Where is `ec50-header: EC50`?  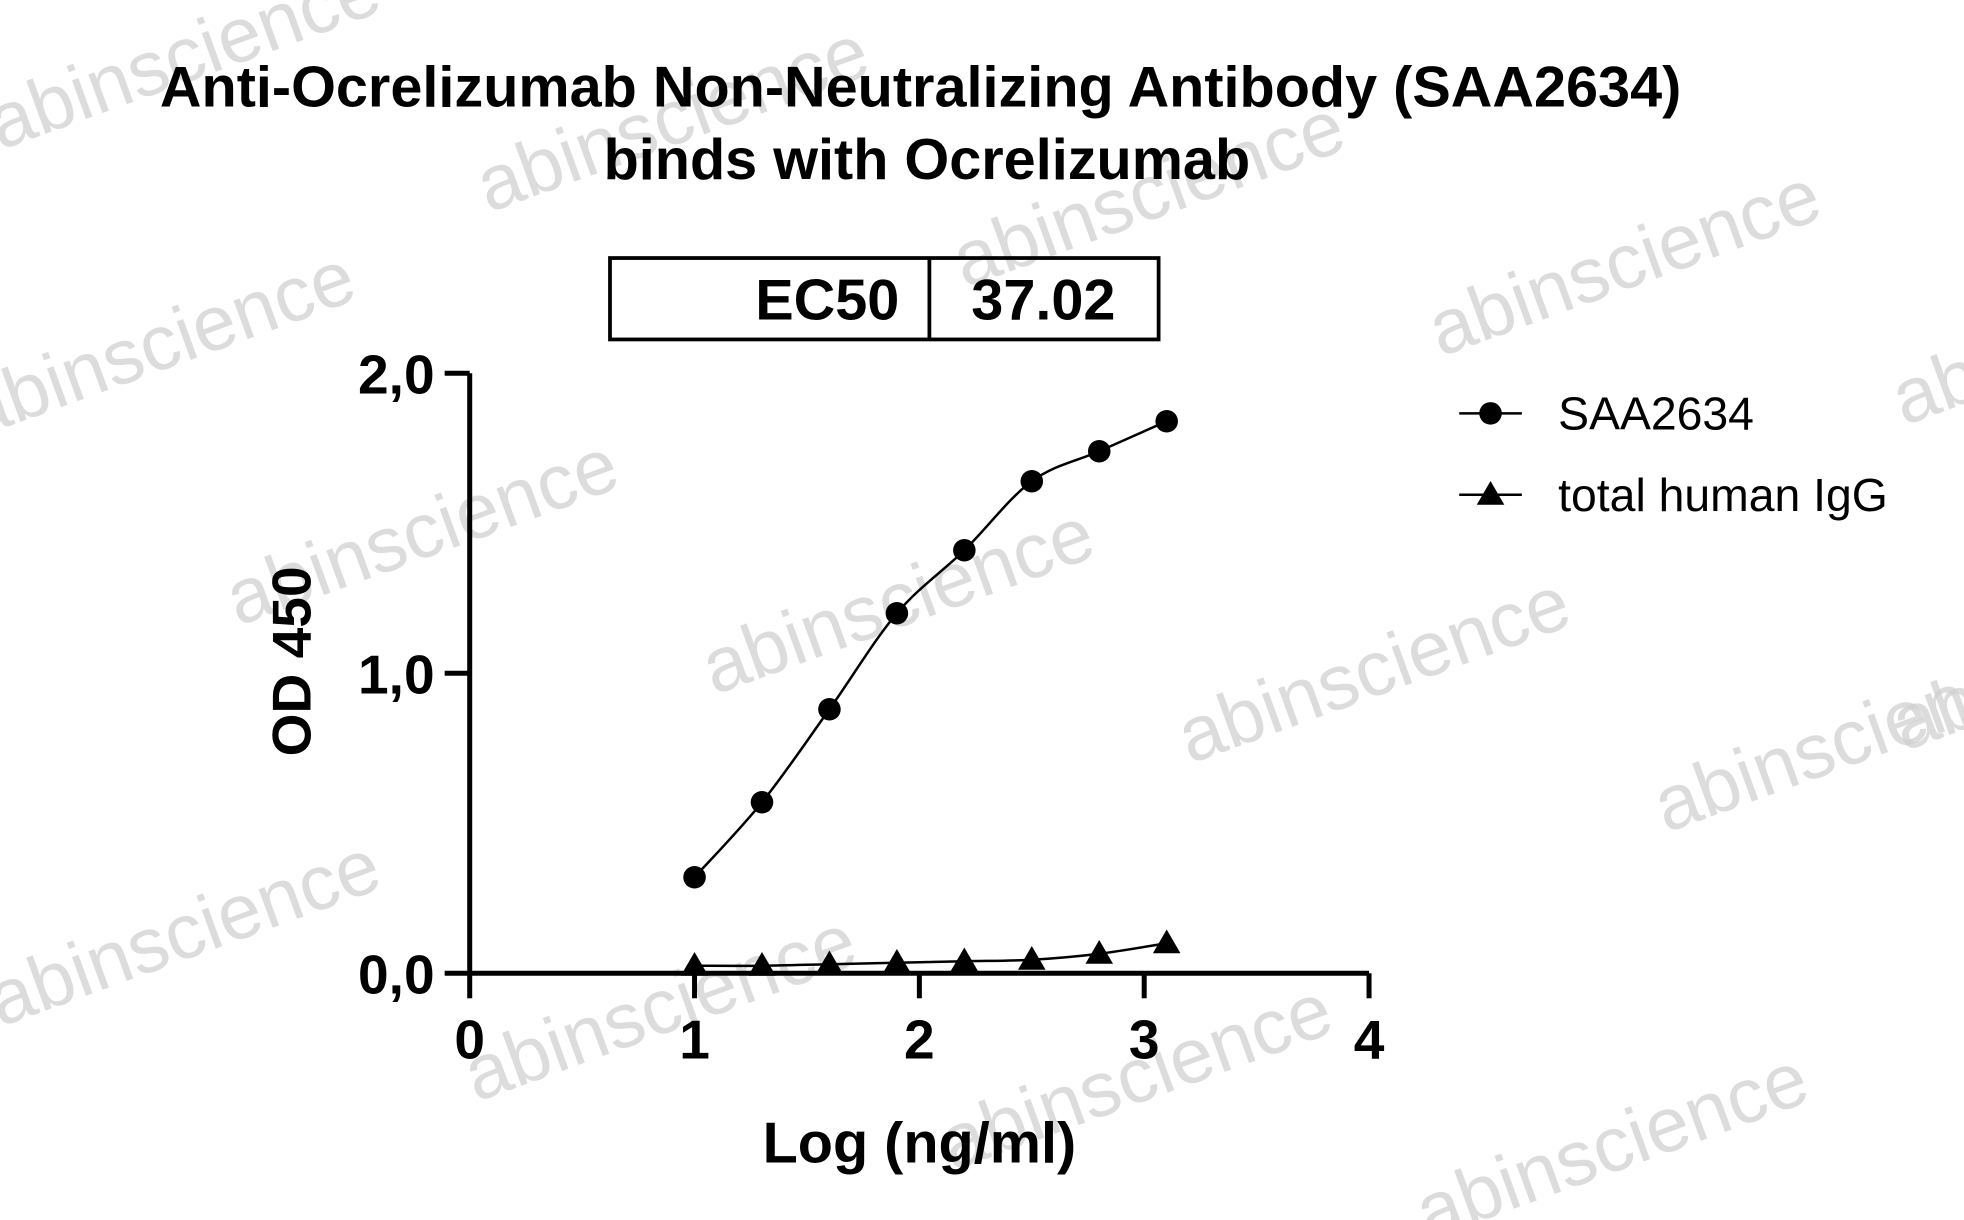 ec50-header: EC50 is located at coordinates (827, 300).